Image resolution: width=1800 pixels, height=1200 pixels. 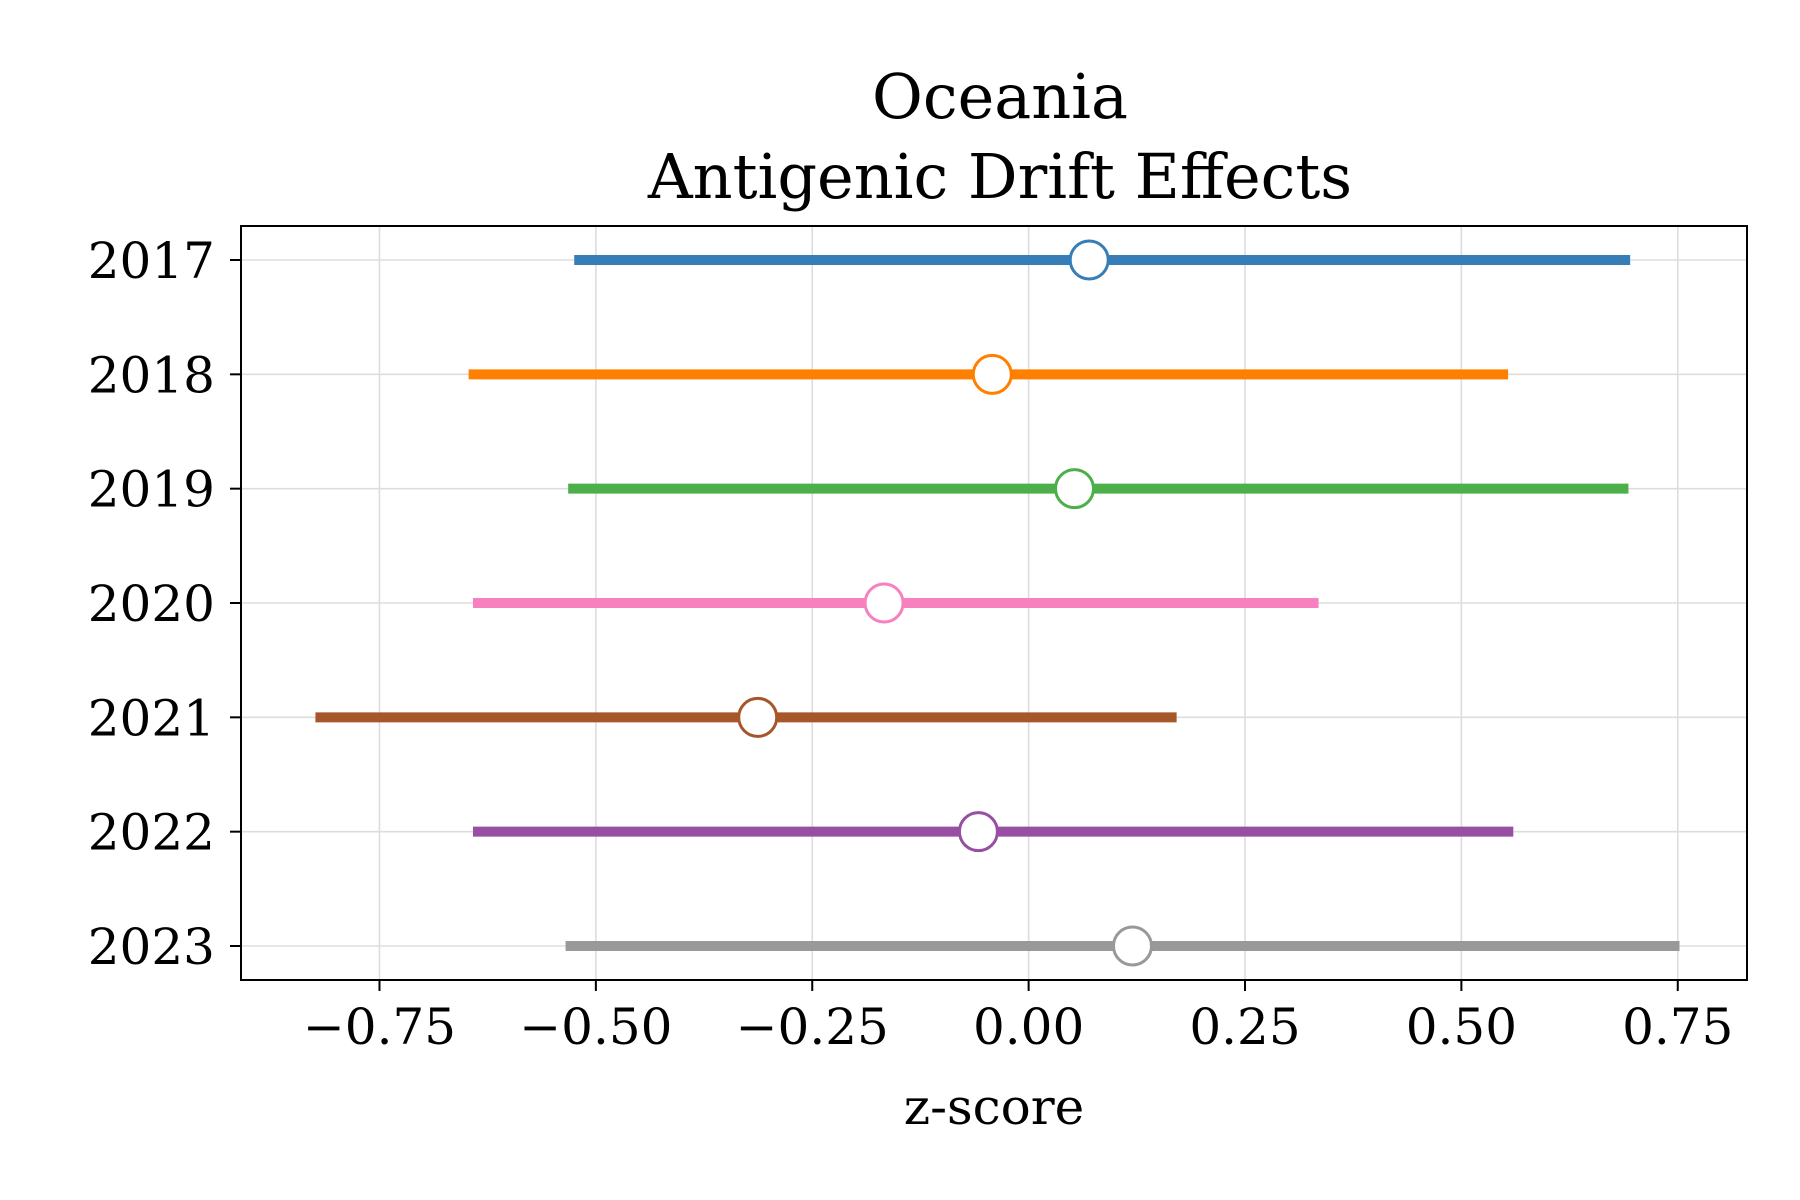 What do you see at coordinates (994, 1107) in the screenshot?
I see `x-axis-label: z-score` at bounding box center [994, 1107].